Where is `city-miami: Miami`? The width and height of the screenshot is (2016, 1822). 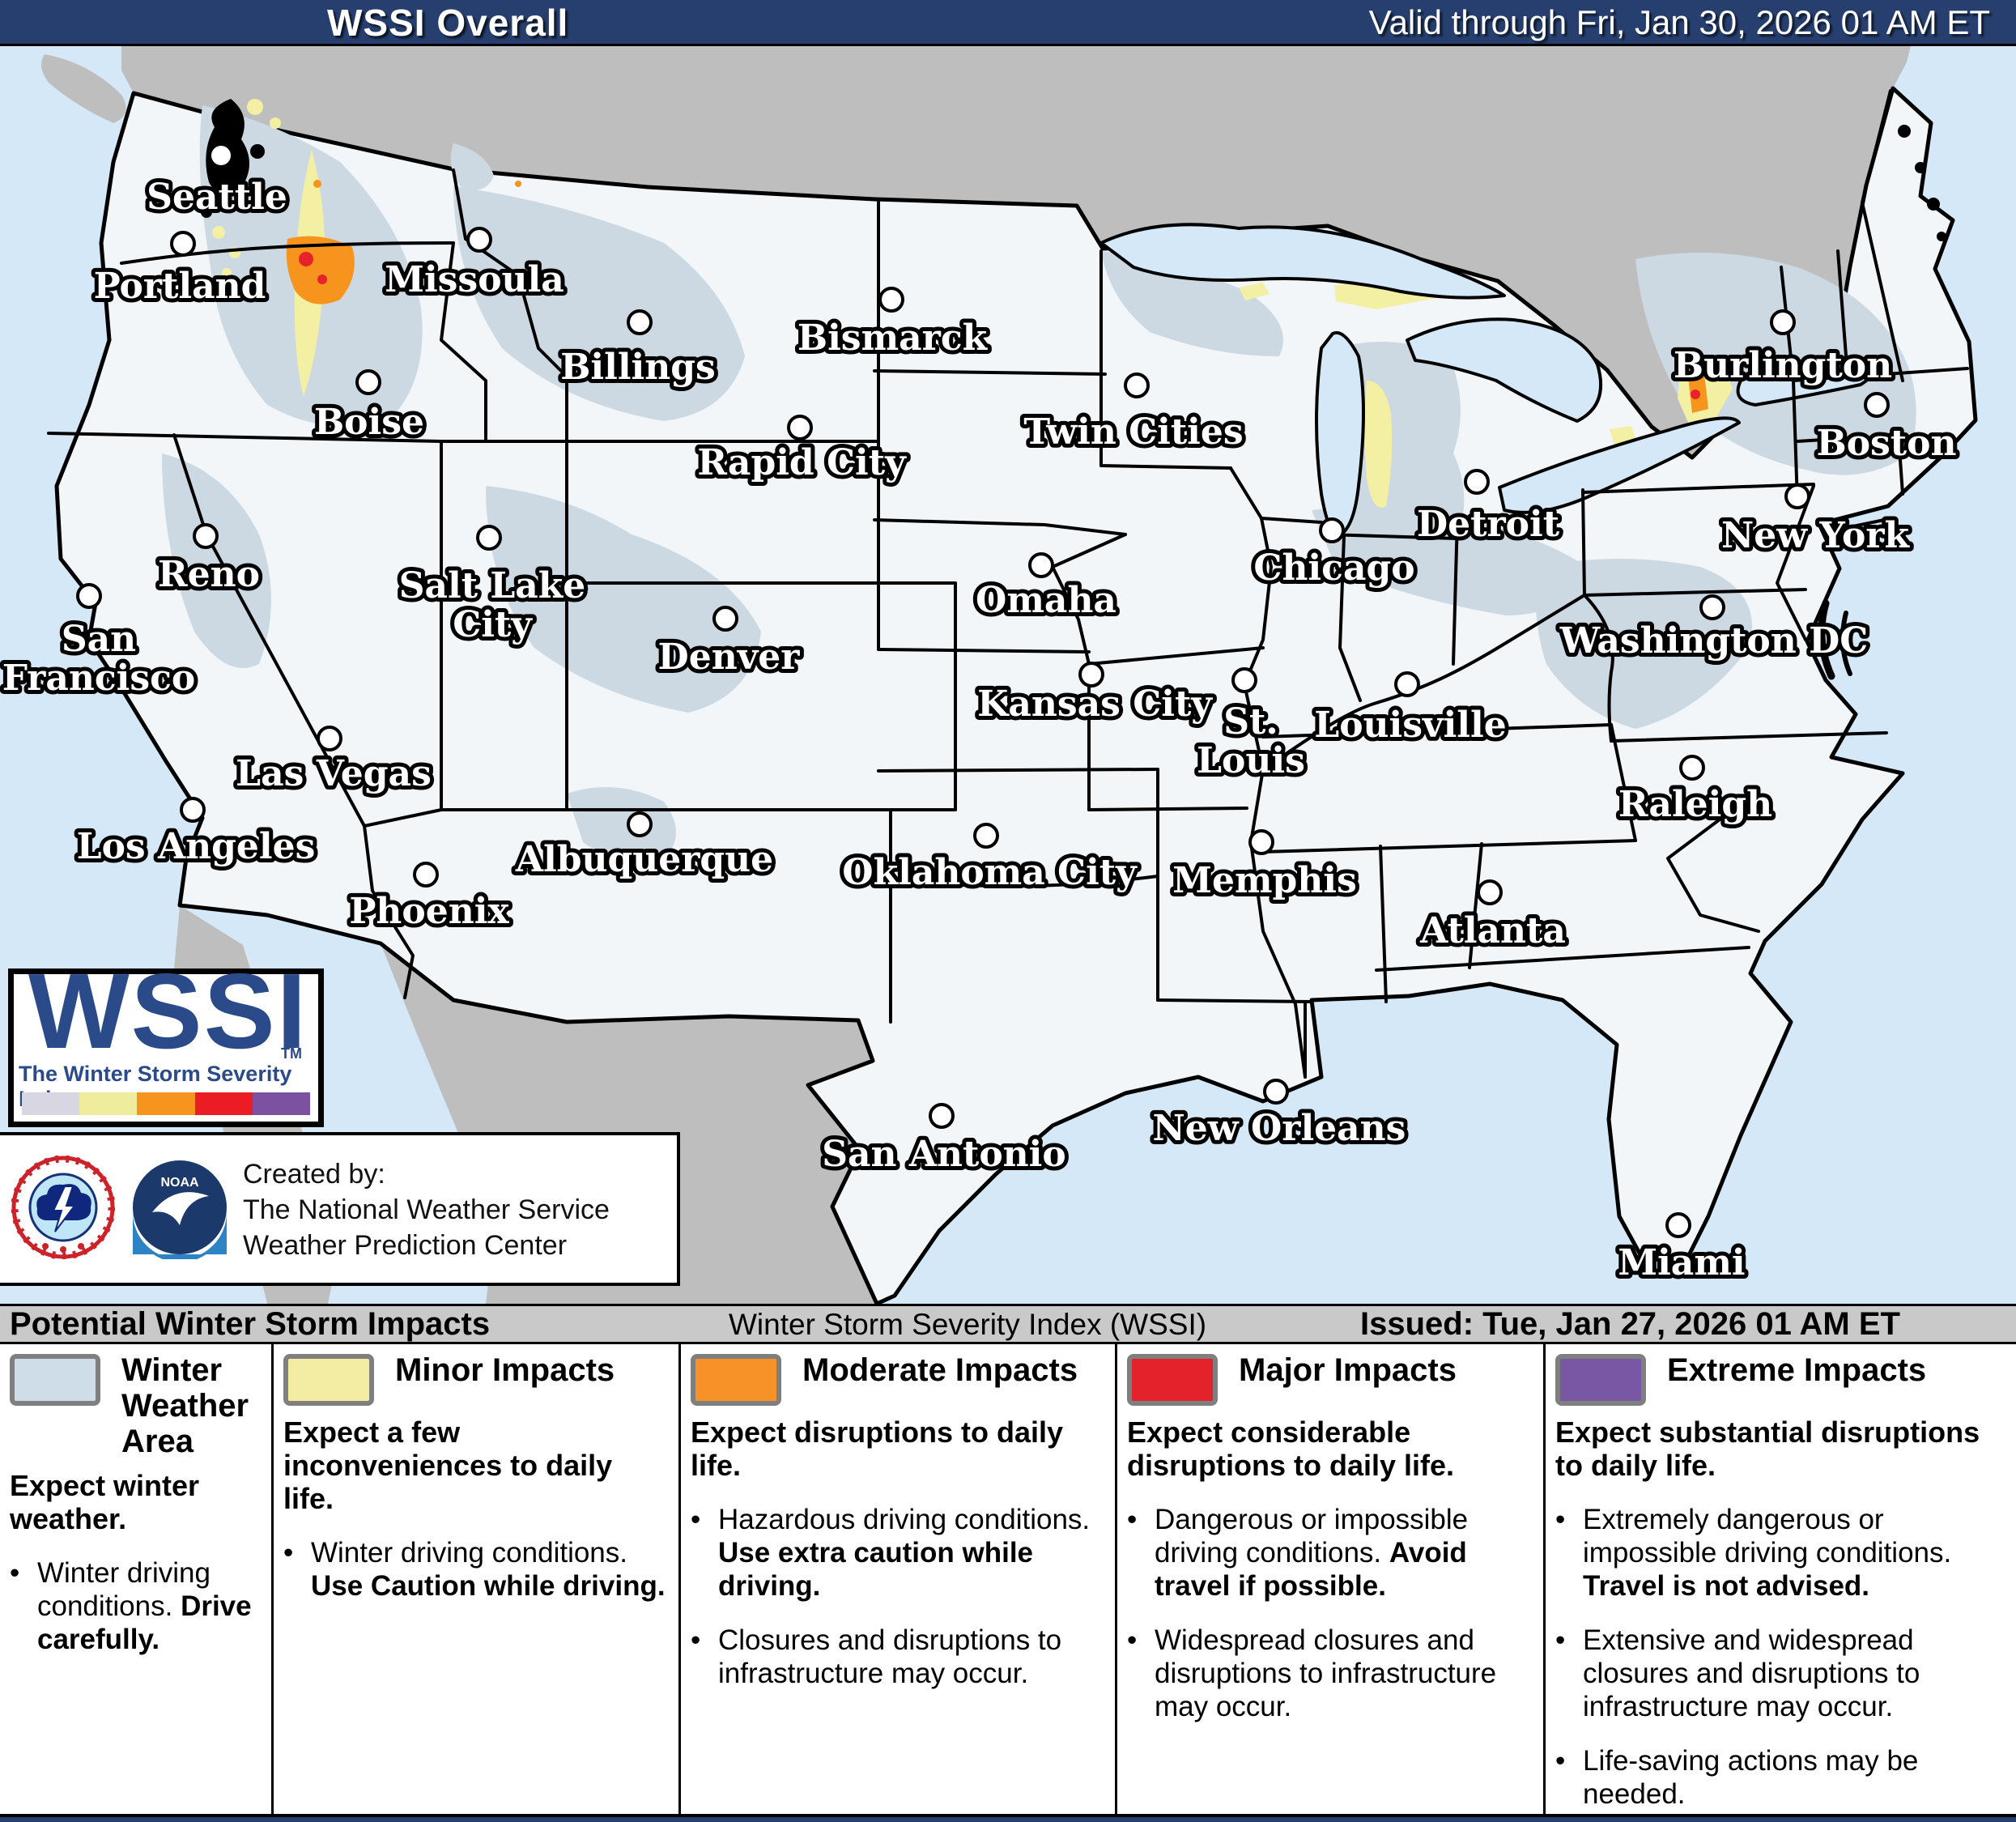 city-miami: Miami is located at coordinates (1682, 1250).